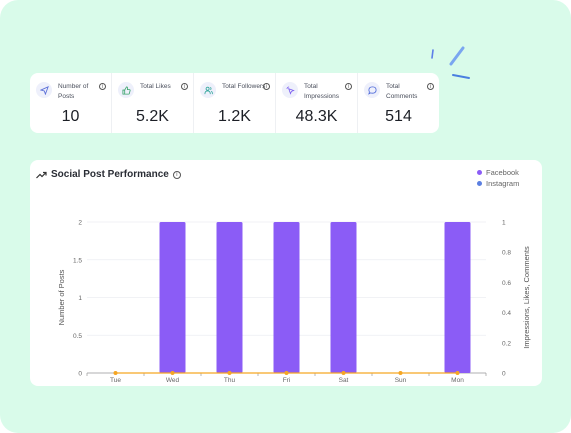  I want to click on chart-legend: Facebook Instagram, so click(498, 178).